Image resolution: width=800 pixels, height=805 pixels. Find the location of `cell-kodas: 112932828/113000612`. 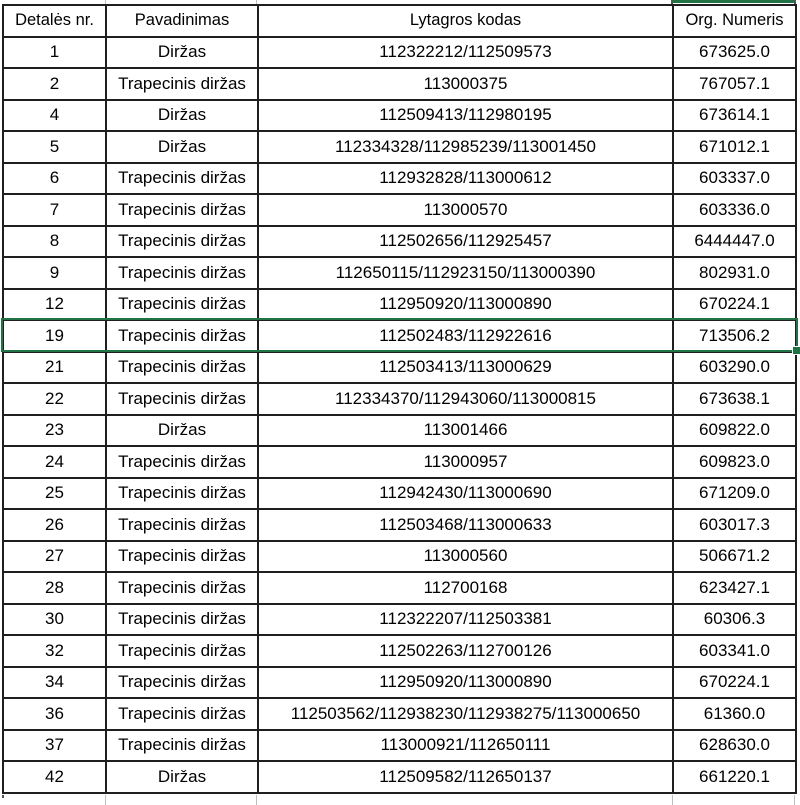

cell-kodas: 112932828/113000612 is located at coordinates (465, 178).